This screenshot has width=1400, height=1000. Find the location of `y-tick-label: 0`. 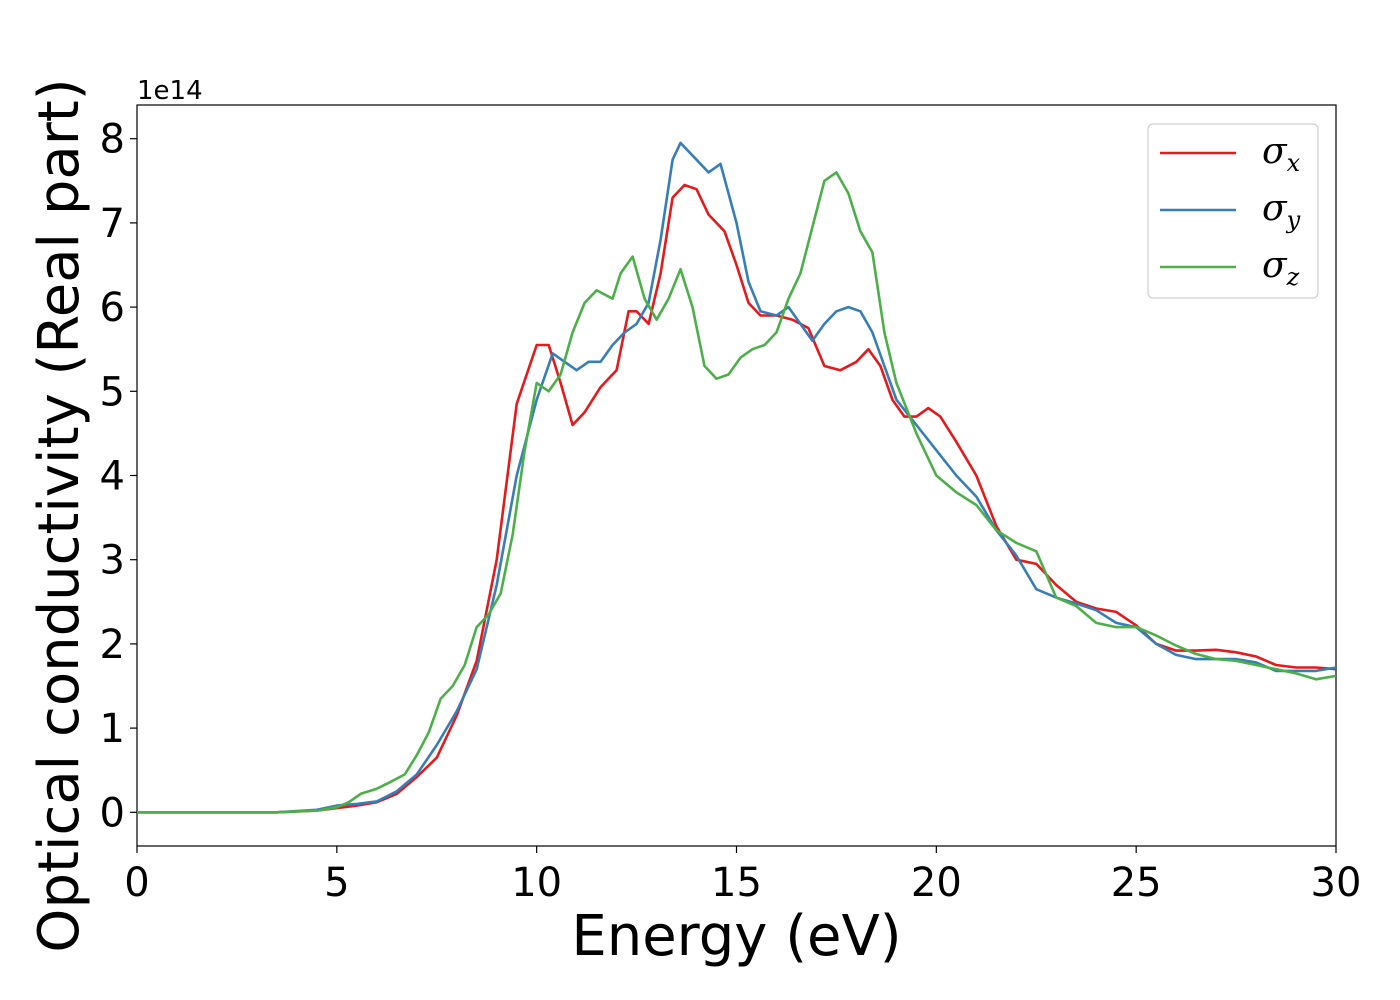

y-tick-label: 0 is located at coordinates (112, 813).